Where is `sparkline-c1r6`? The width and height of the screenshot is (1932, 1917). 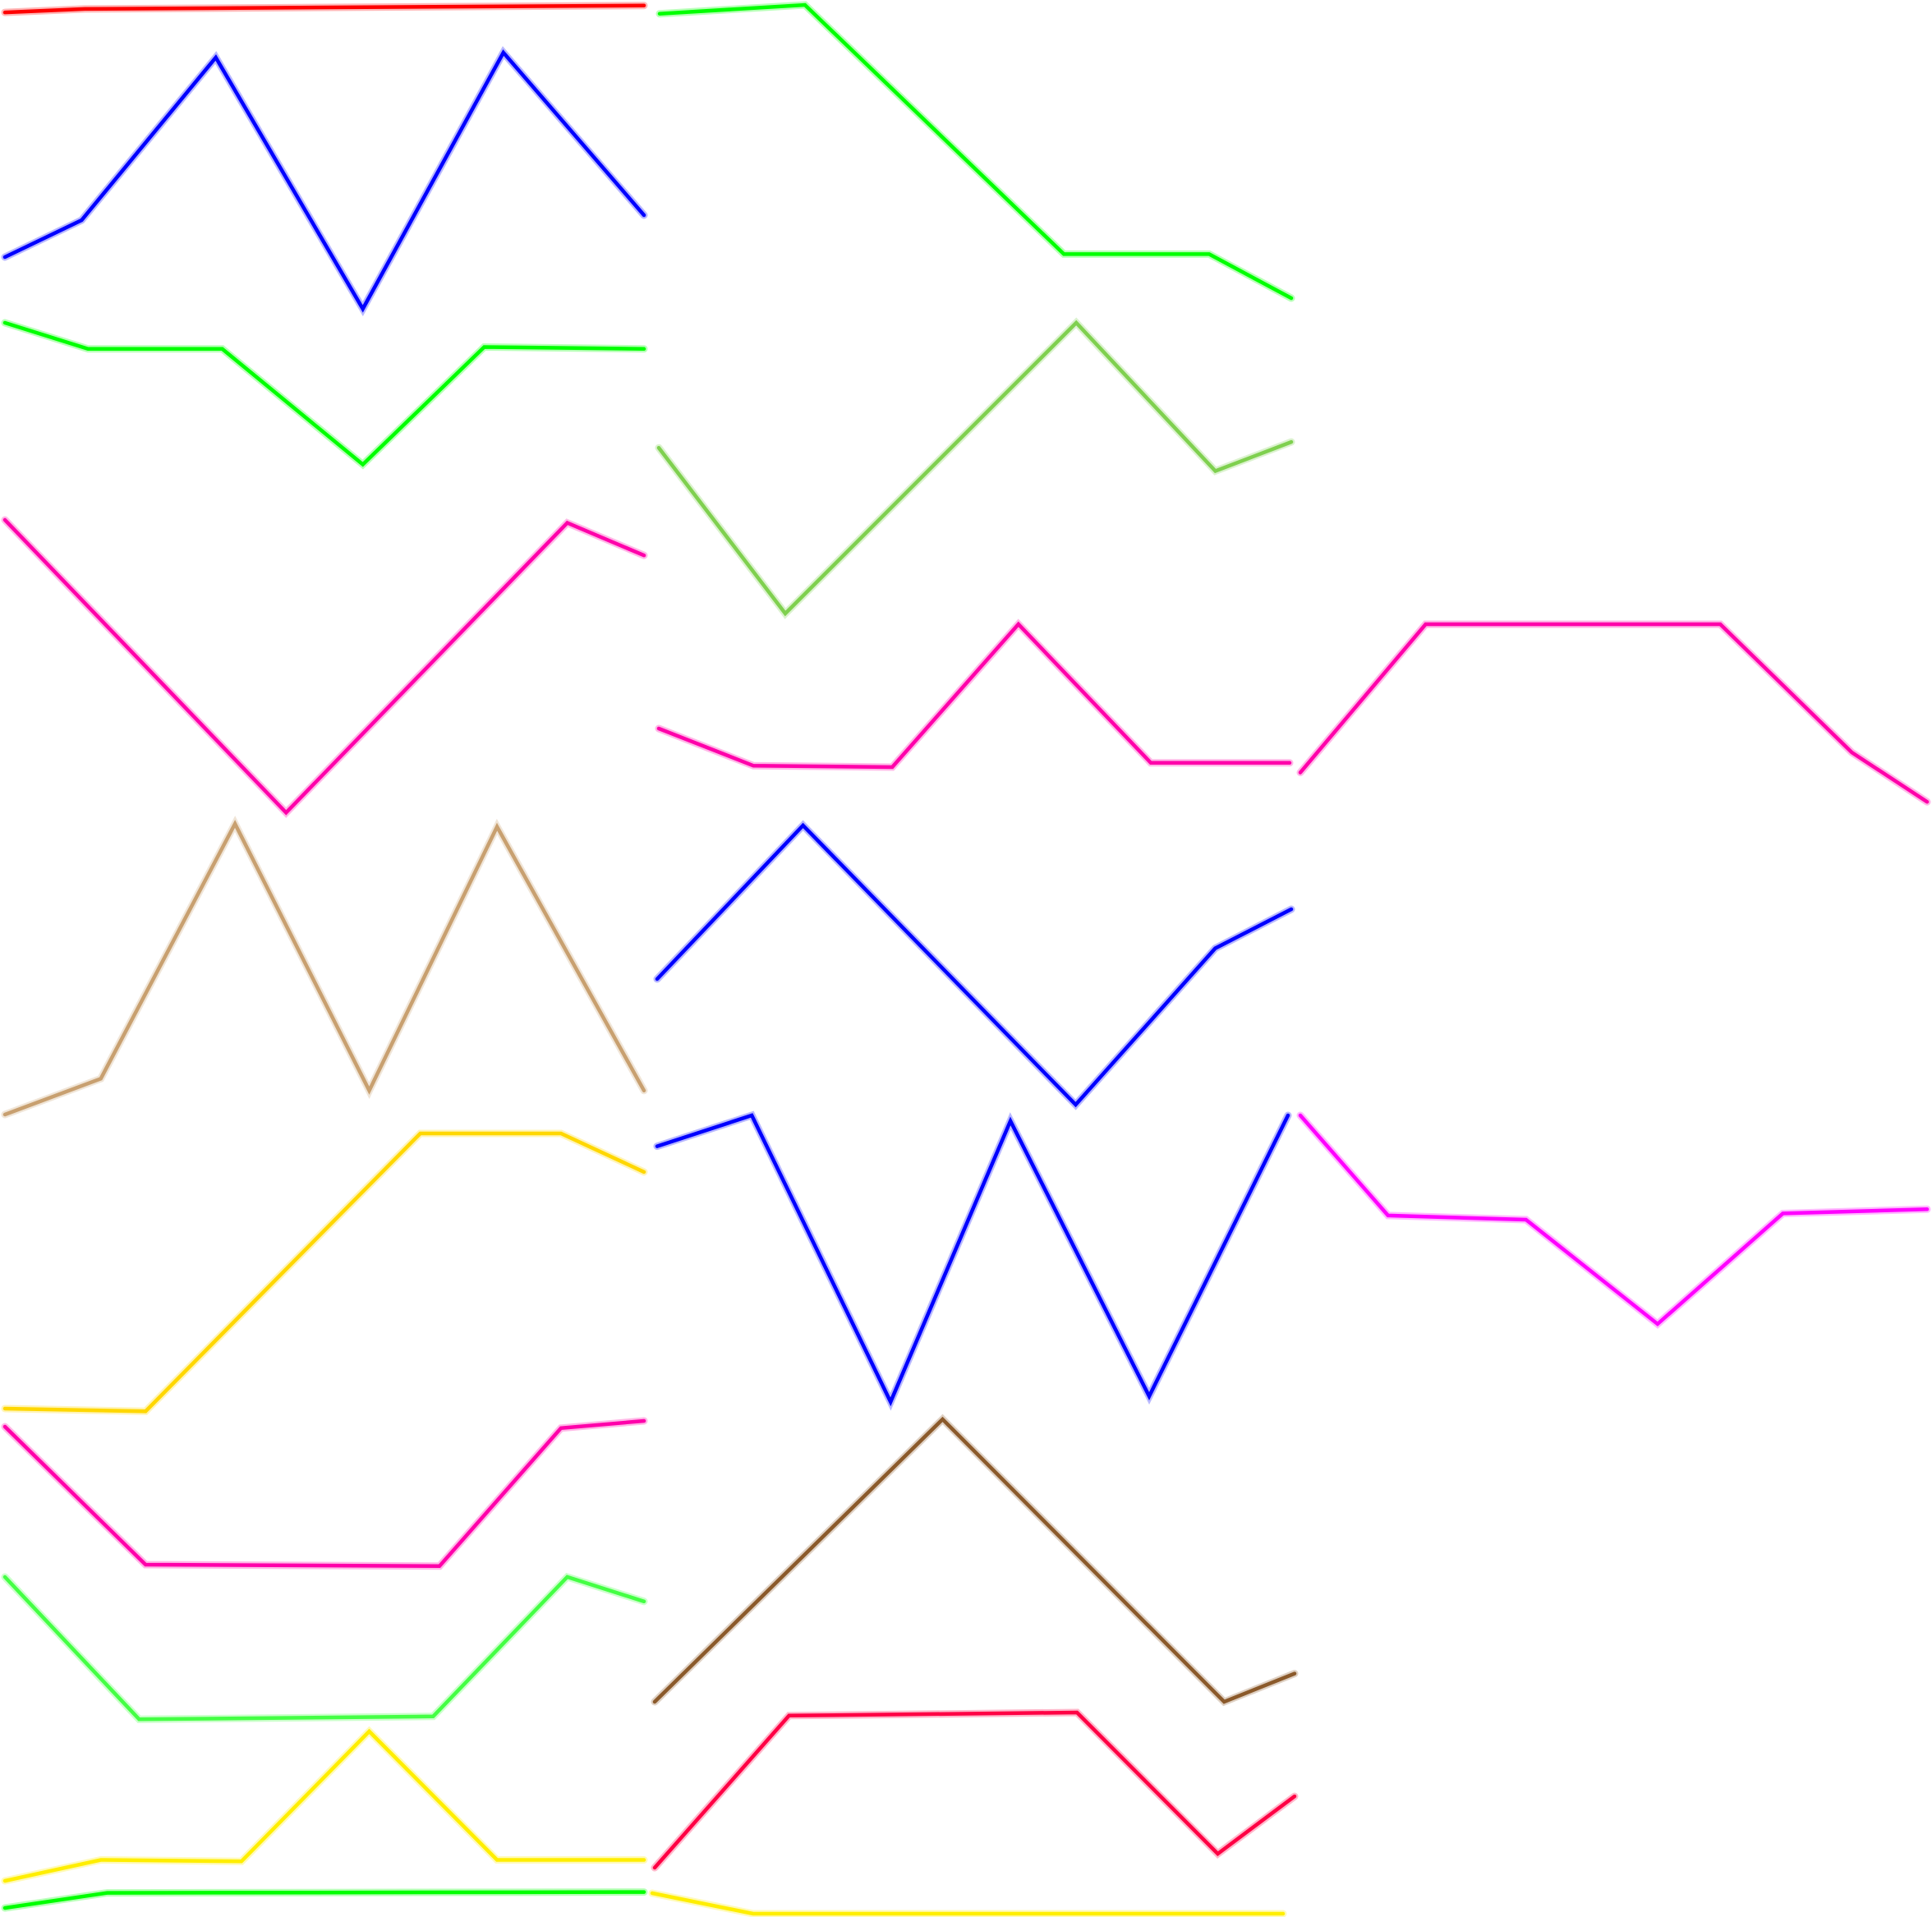 sparkline-c1r6 is located at coordinates (324, 1272).